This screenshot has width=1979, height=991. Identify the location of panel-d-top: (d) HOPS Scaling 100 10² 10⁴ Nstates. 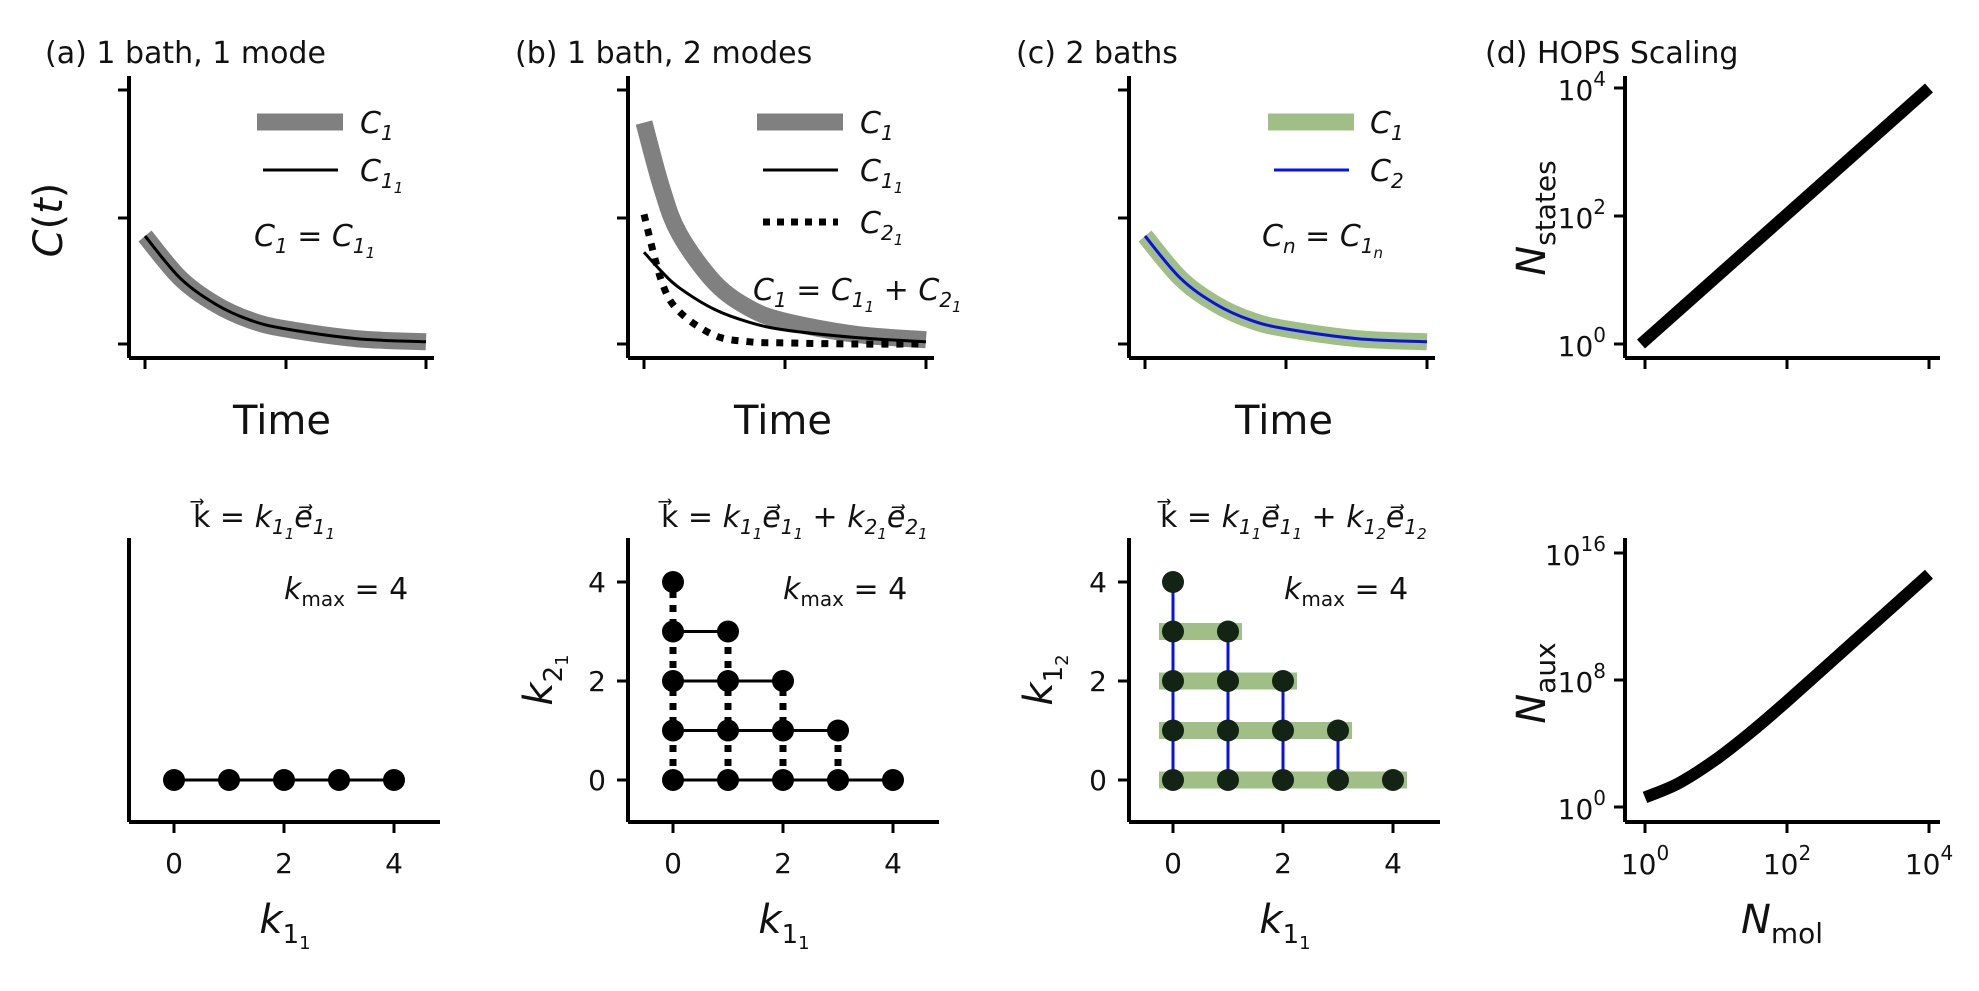
(1712, 202).